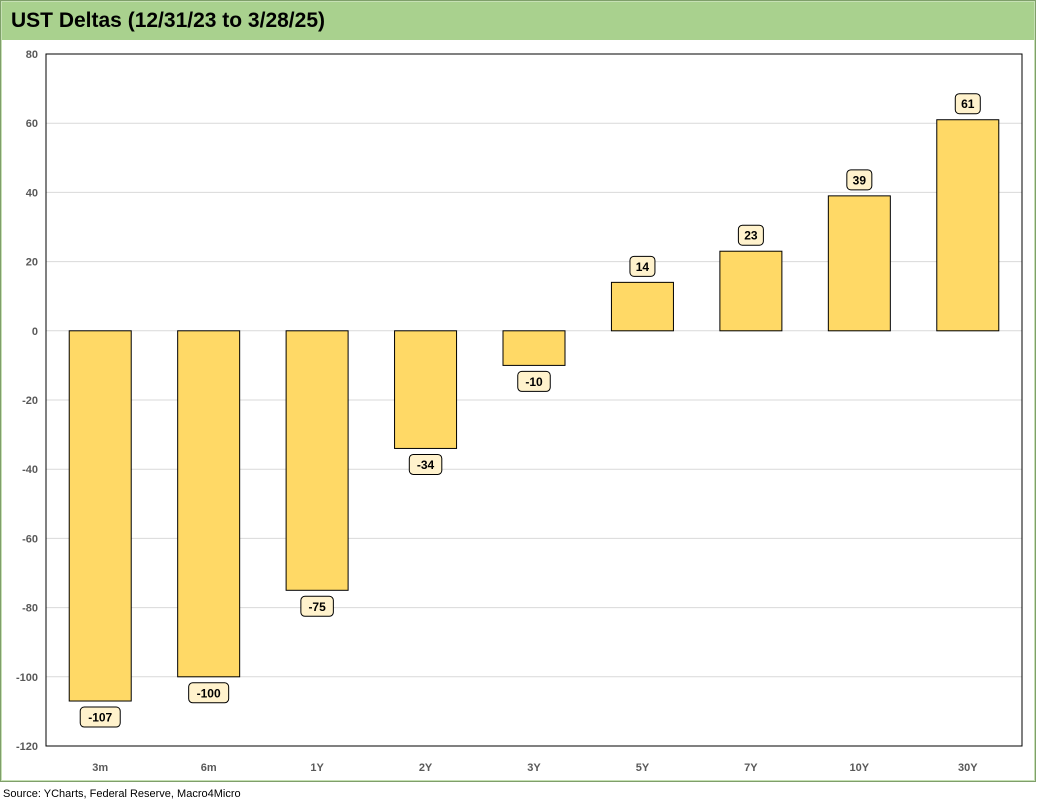  What do you see at coordinates (426, 768) in the screenshot?
I see `x-tick-label: 2Y` at bounding box center [426, 768].